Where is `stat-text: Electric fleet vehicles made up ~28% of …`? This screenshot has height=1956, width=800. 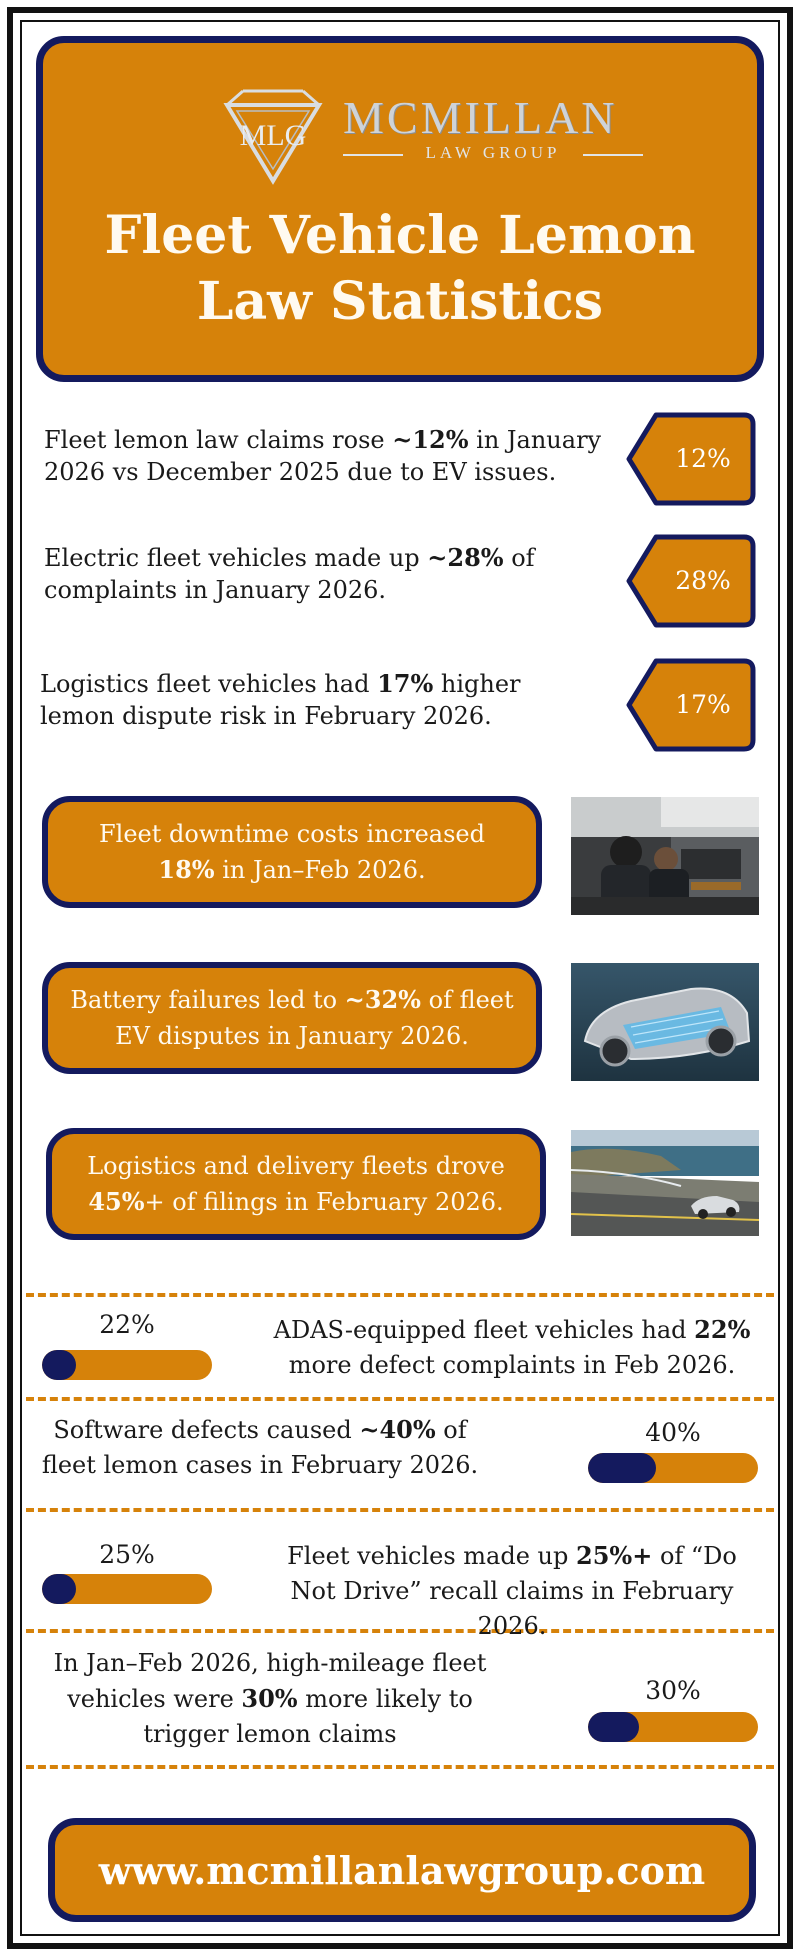 stat-text: Electric fleet vehicles made up ~28% of … is located at coordinates (324, 574).